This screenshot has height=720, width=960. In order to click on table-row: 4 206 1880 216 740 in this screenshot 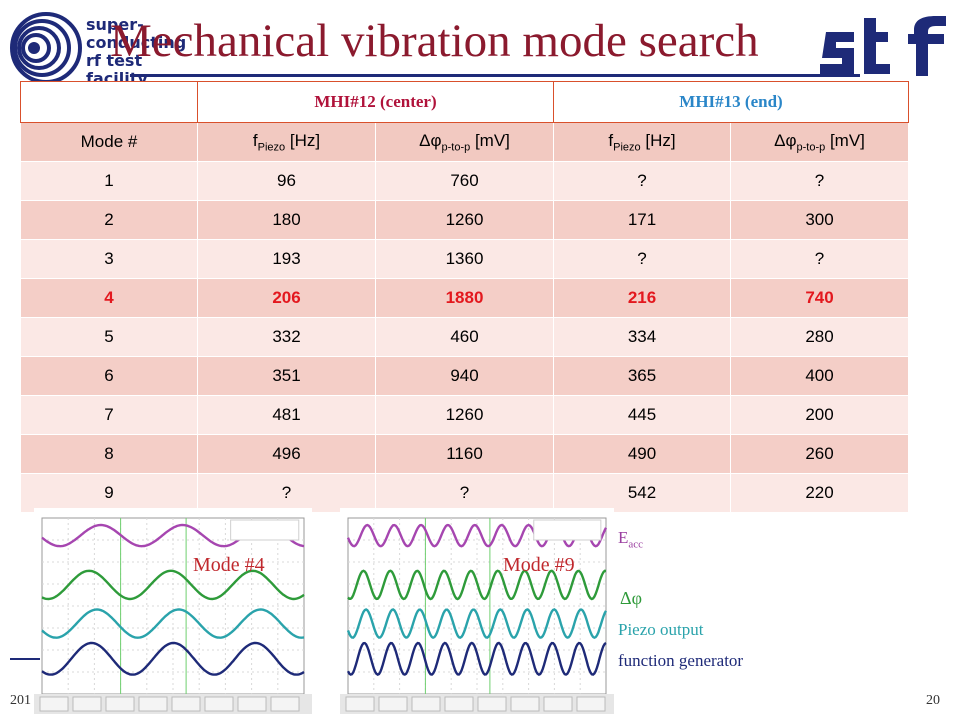, I will do `click(464, 298)`.